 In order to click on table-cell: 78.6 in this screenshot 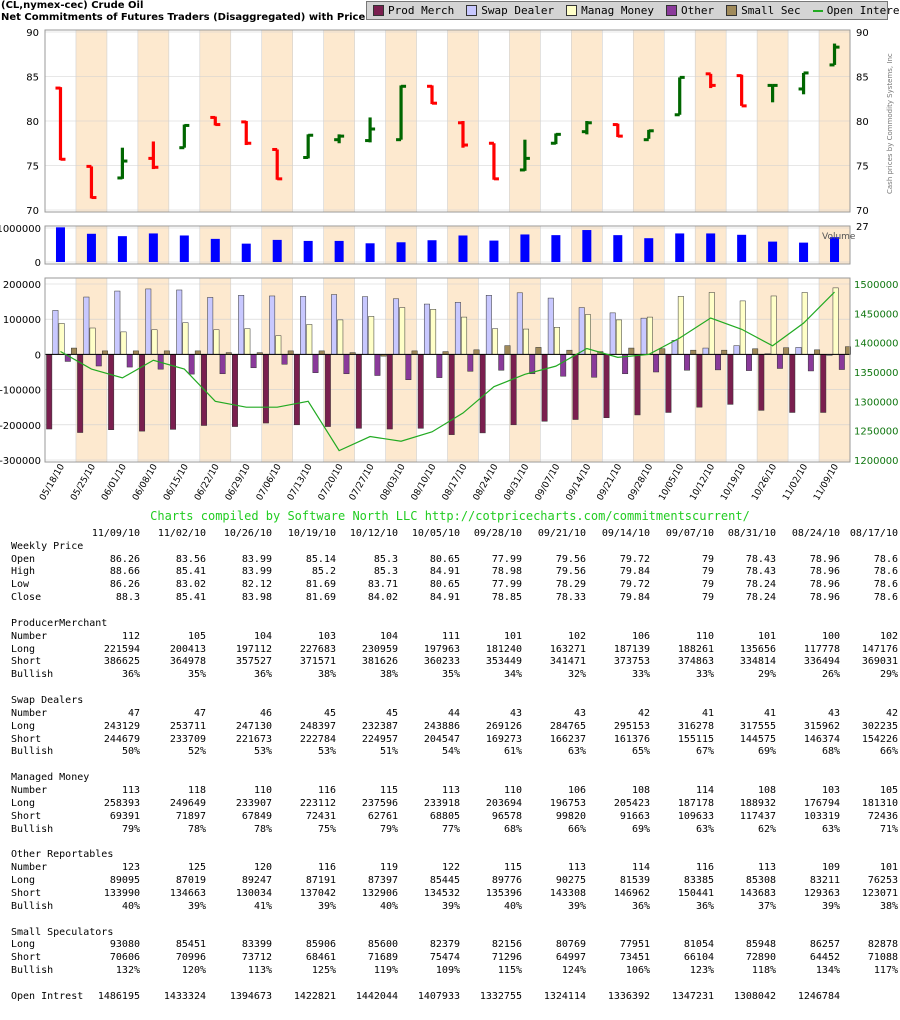, I will do `click(885, 572)`.